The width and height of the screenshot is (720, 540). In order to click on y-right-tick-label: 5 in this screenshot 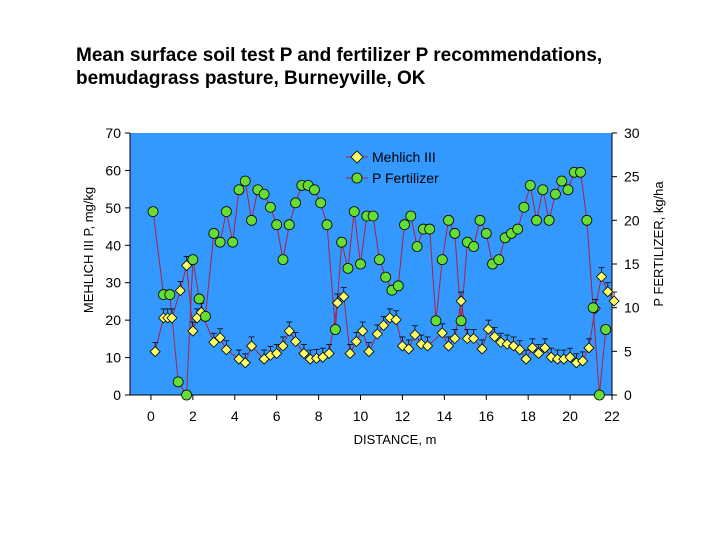, I will do `click(628, 351)`.